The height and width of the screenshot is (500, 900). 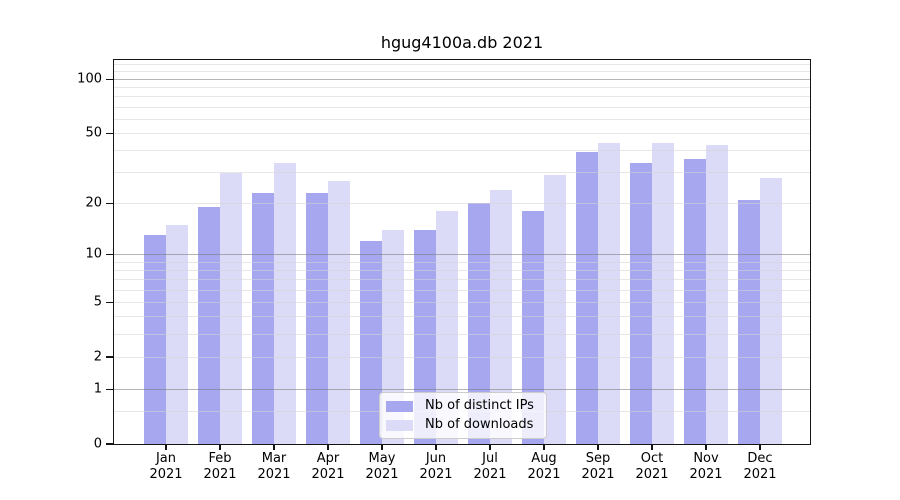 I want to click on chart-title: hgug4100a.db 2021, so click(x=462, y=42).